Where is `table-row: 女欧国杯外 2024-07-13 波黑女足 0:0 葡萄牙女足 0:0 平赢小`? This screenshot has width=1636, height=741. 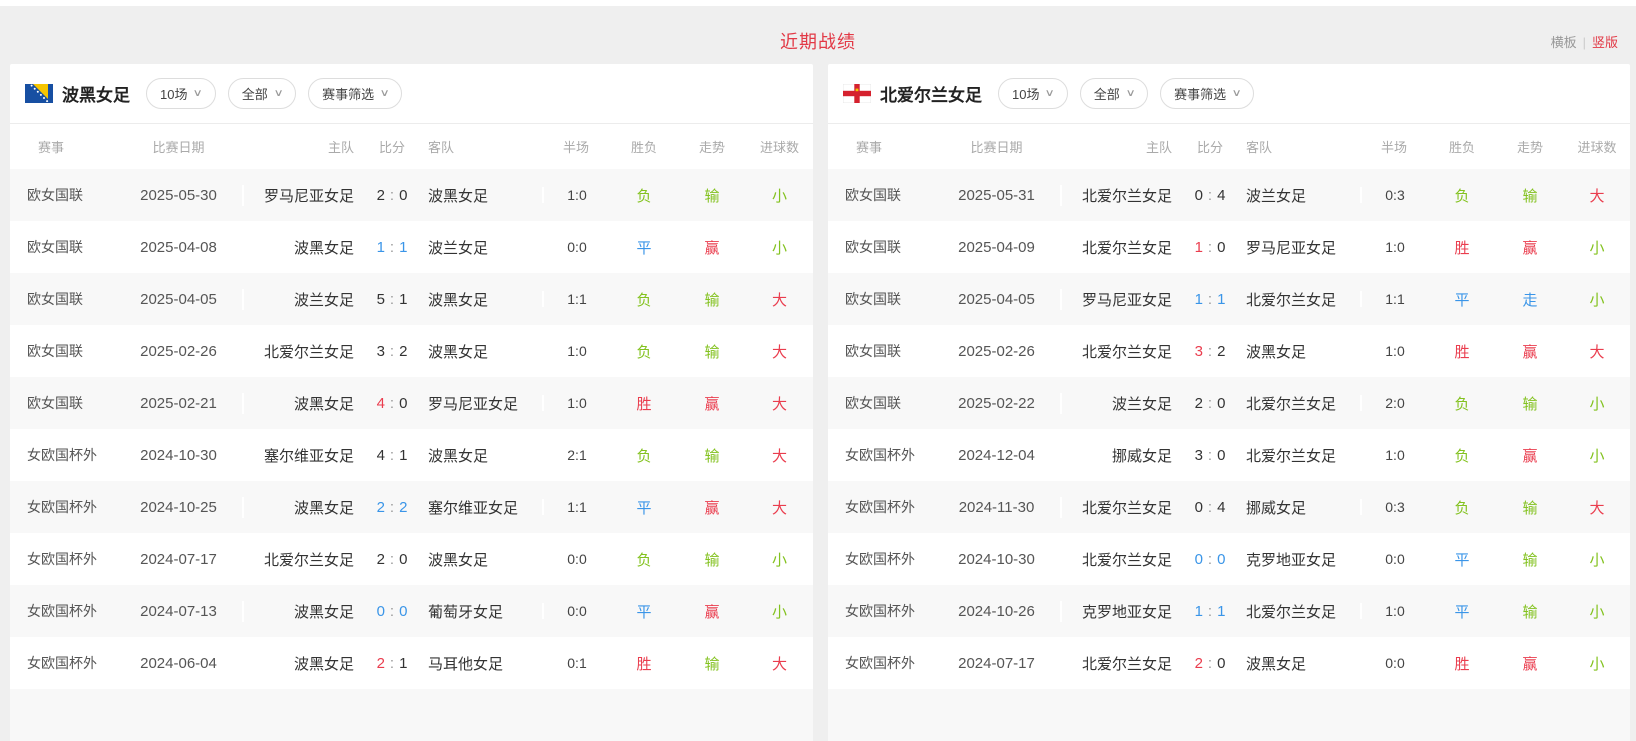
table-row: 女欧国杯外 2024-07-13 波黑女足 0:0 葡萄牙女足 0:0 平赢小 is located at coordinates (411, 611).